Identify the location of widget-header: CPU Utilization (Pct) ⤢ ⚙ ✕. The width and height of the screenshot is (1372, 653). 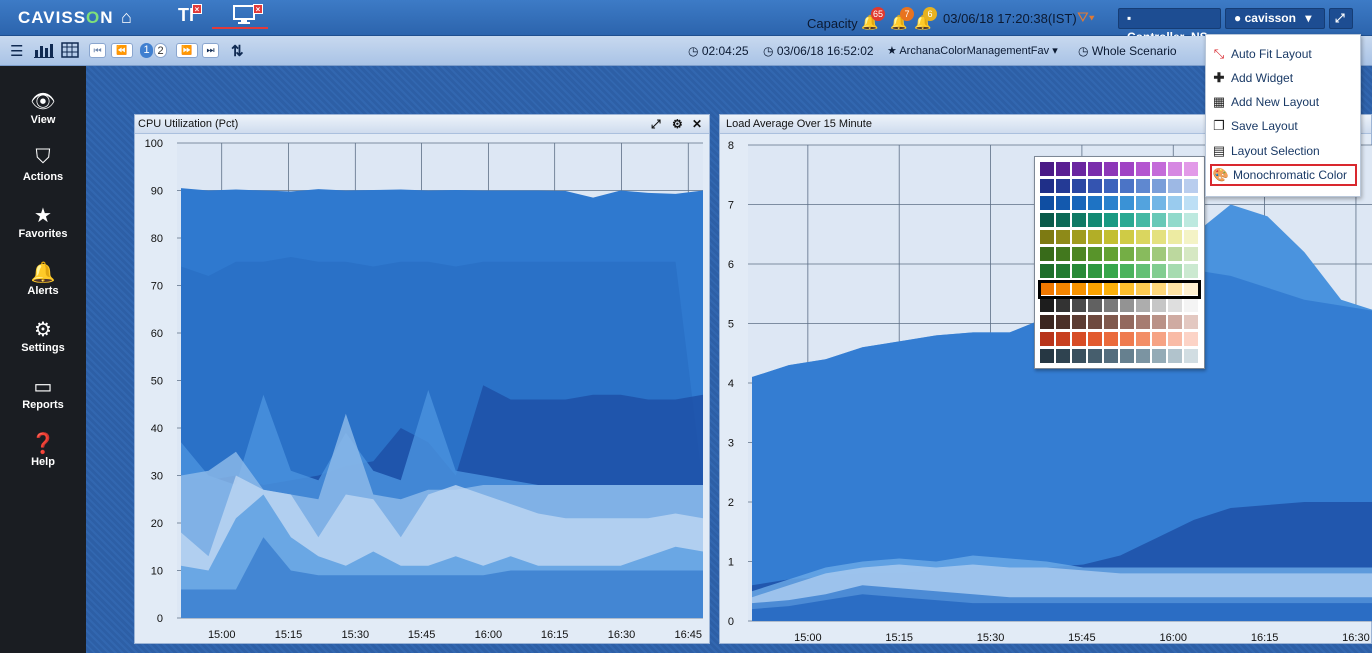
(422, 124).